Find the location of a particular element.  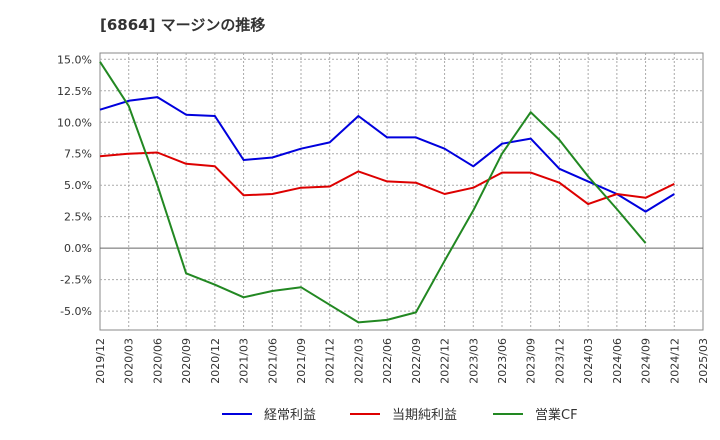

x-tick-label: 2024/06 is located at coordinates (617, 361).